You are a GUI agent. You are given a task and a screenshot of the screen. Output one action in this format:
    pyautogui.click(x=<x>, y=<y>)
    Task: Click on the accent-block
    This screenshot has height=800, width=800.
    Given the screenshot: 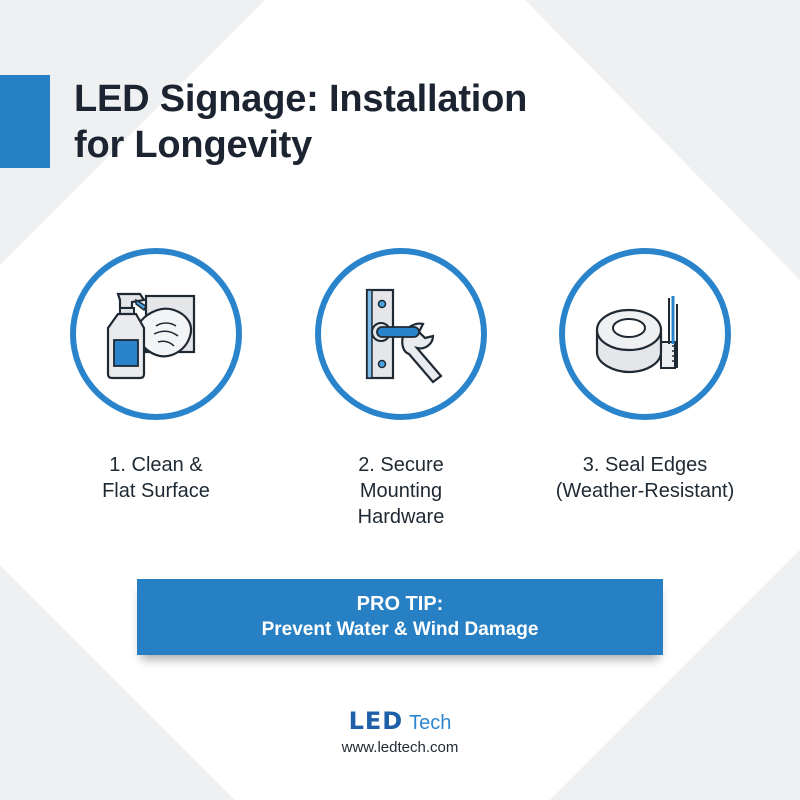 What is the action you would take?
    pyautogui.click(x=25, y=121)
    